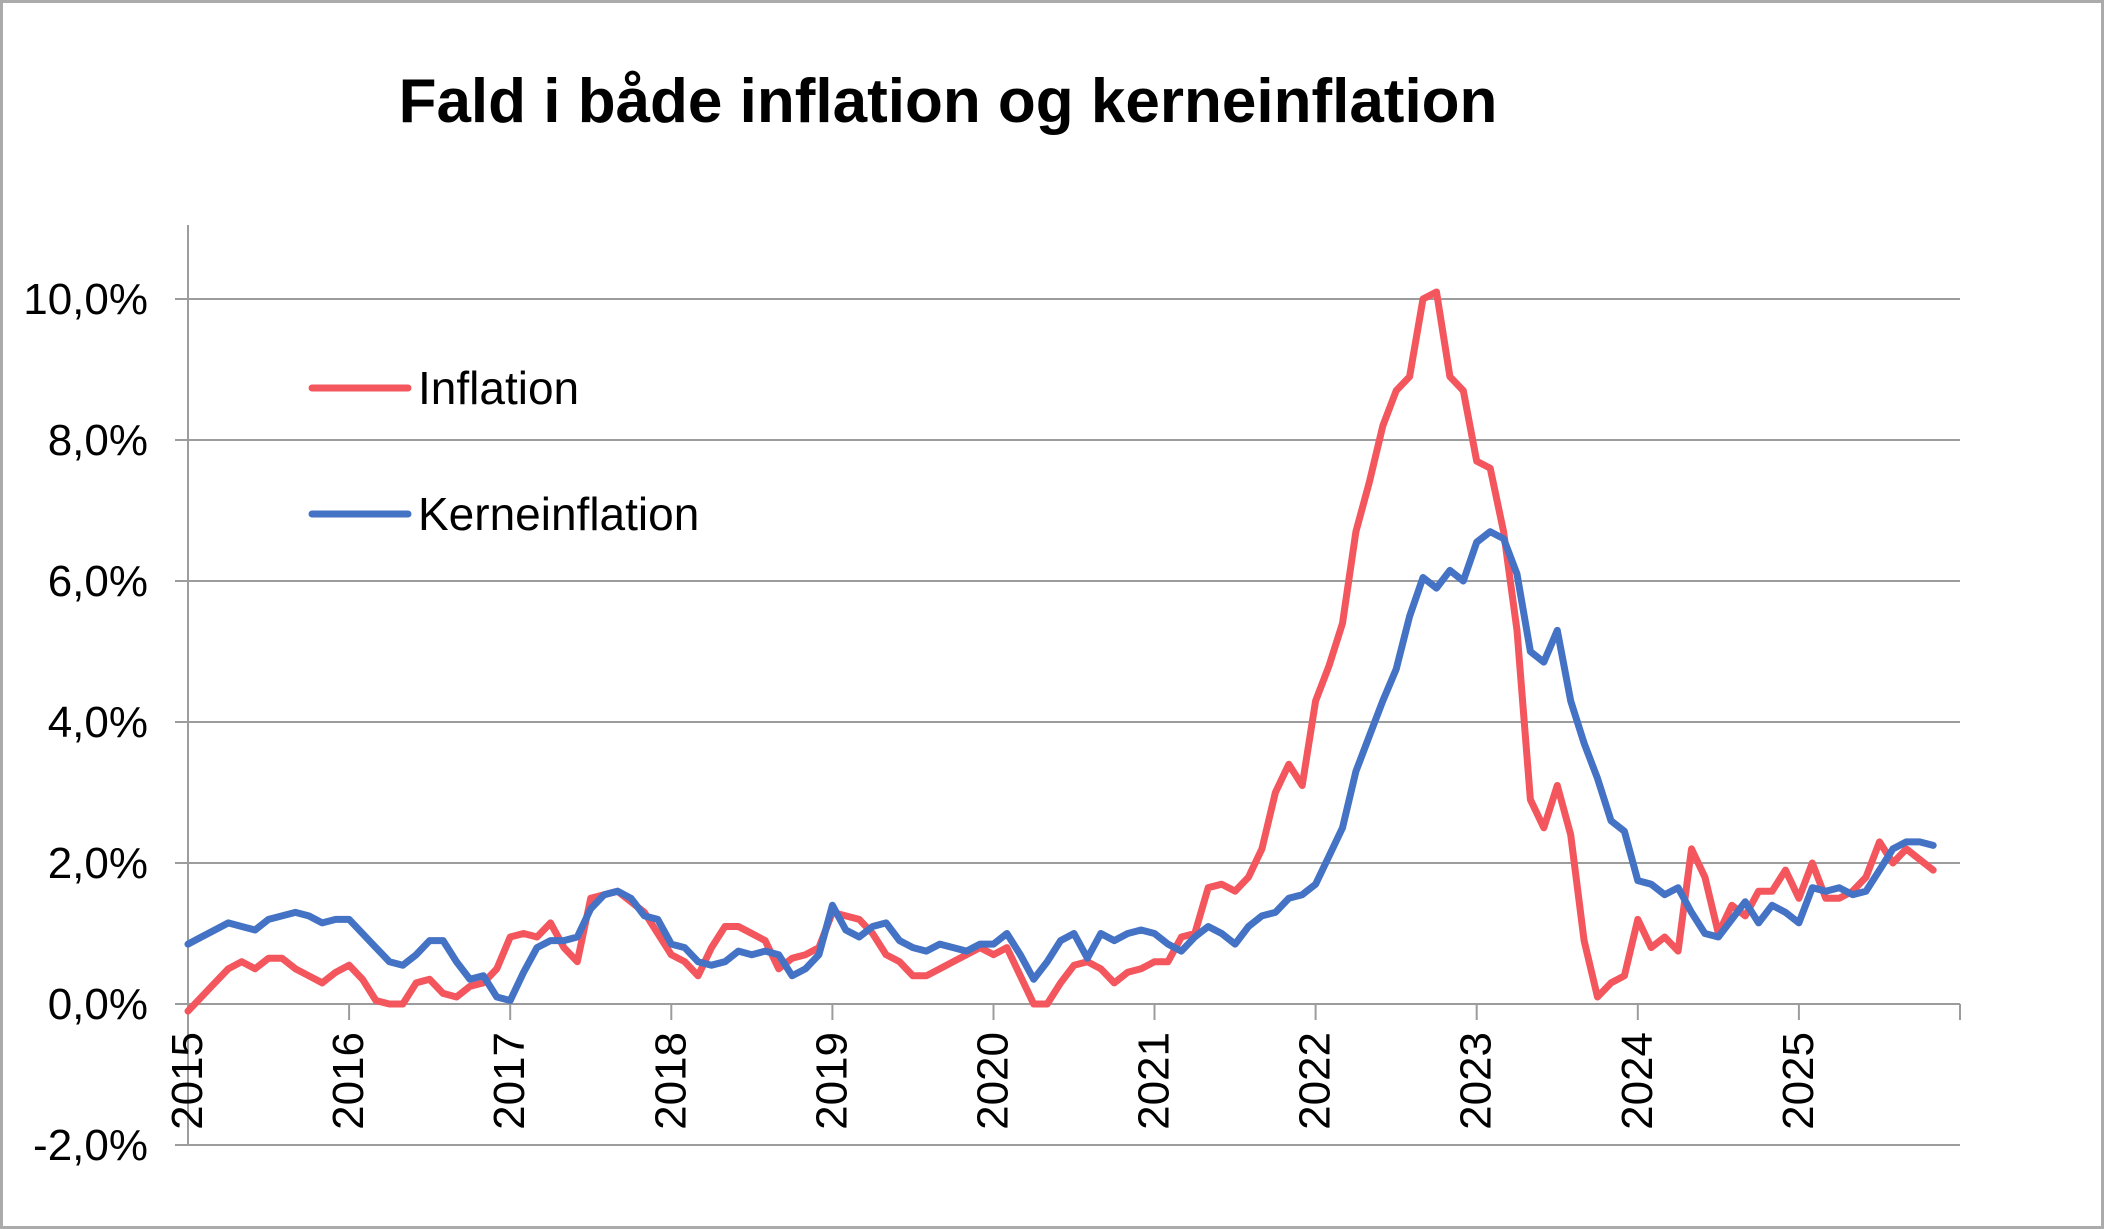  I want to click on x-axis, so click(1074, 1012).